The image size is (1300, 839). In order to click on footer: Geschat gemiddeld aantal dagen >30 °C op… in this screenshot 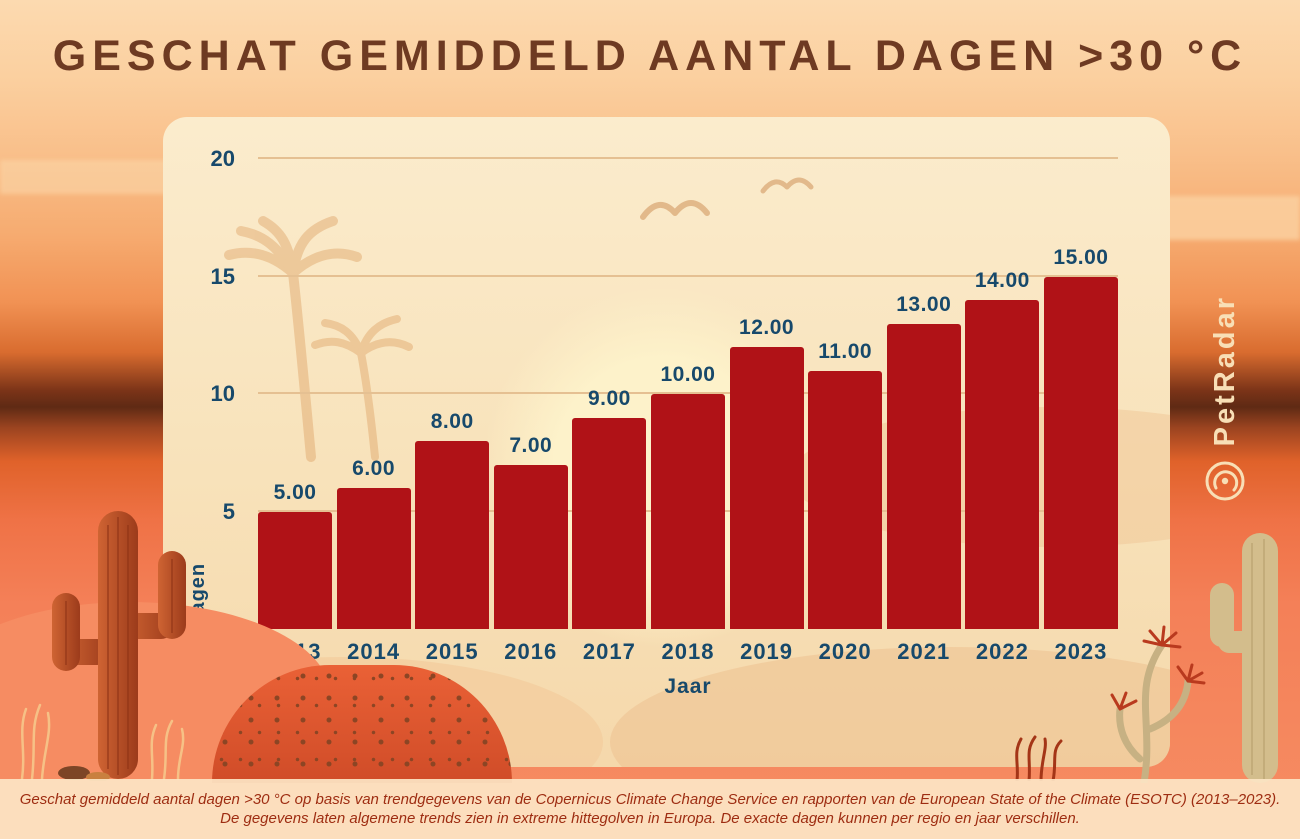, I will do `click(650, 809)`.